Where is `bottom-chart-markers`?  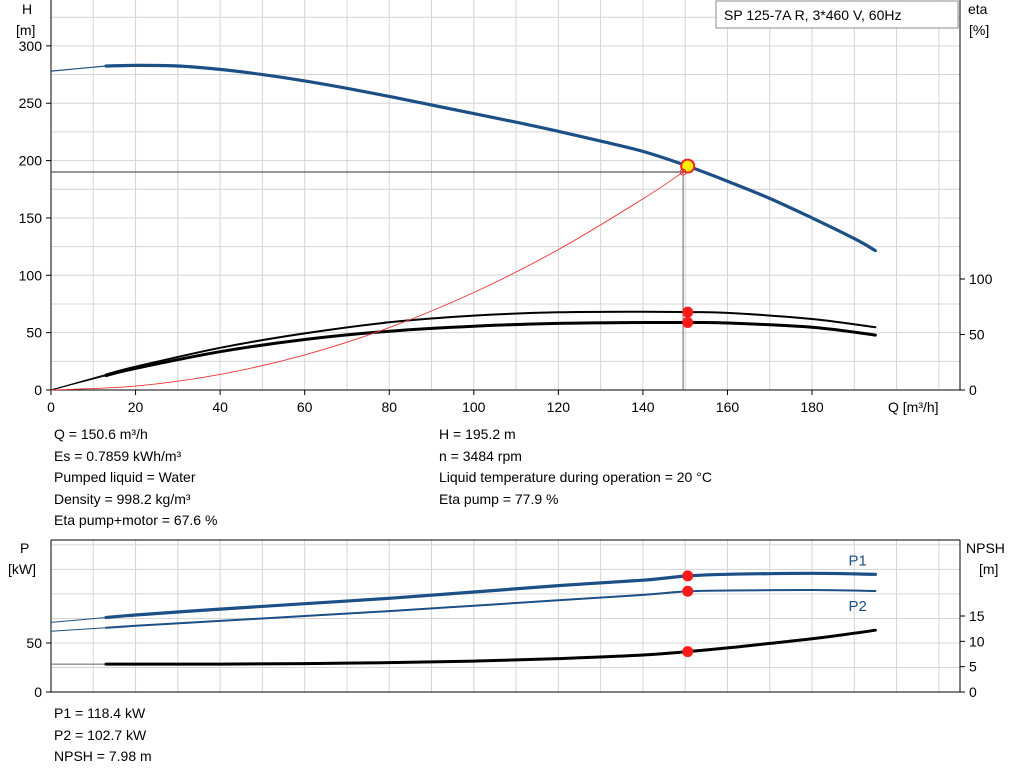
bottom-chart-markers is located at coordinates (688, 614).